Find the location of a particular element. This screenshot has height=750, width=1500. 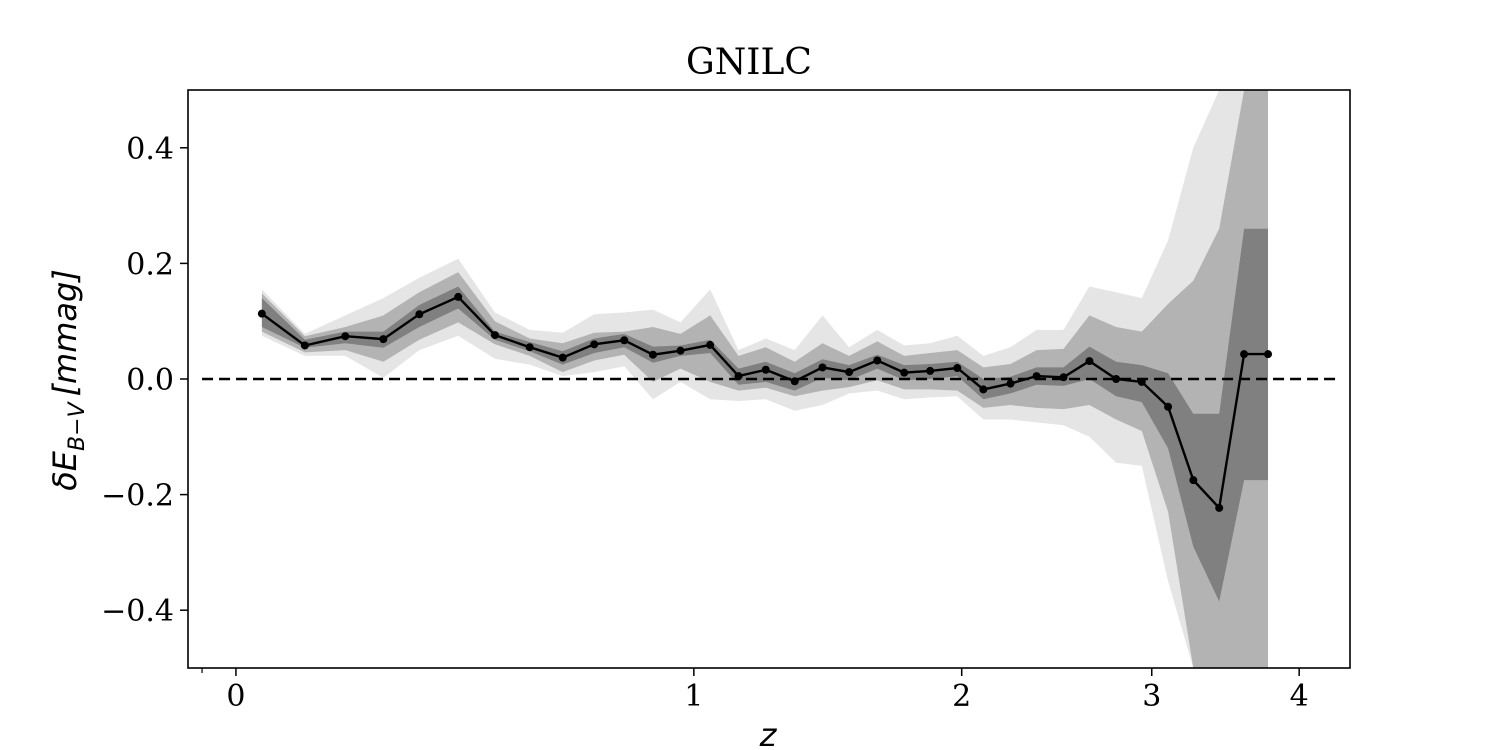

x-tick-label: 0 is located at coordinates (235, 696).